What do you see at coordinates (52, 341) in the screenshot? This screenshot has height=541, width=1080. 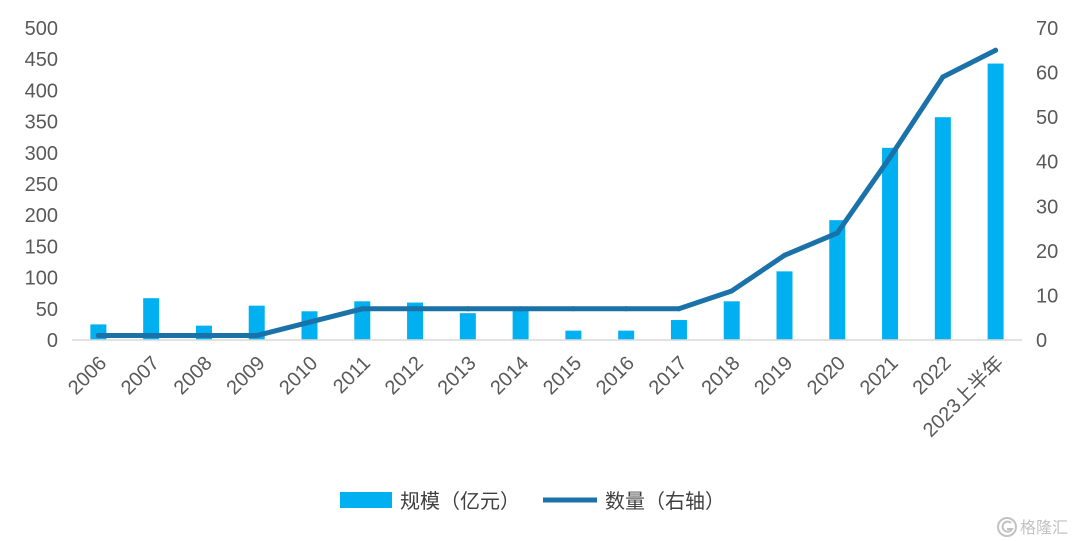 I see `y-left-tick-label: 0` at bounding box center [52, 341].